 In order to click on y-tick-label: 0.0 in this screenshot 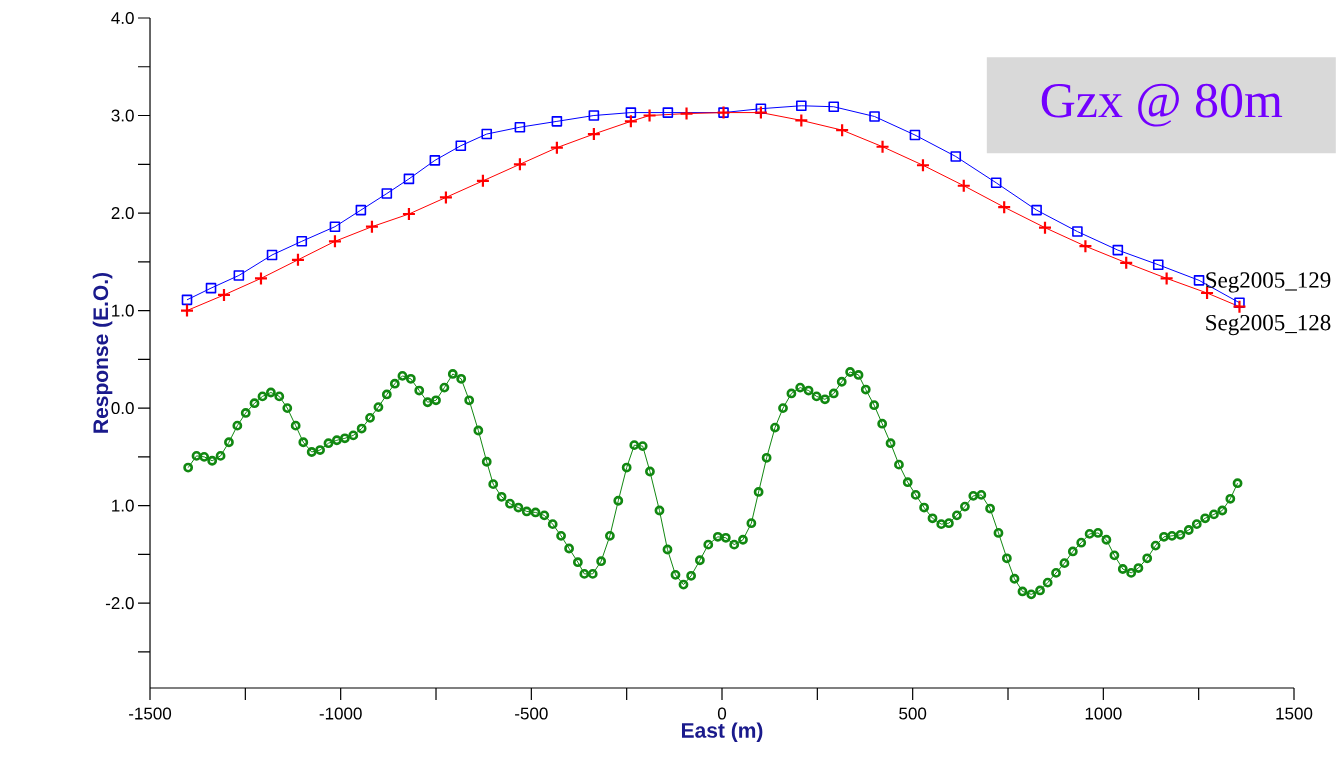, I will do `click(122, 408)`.